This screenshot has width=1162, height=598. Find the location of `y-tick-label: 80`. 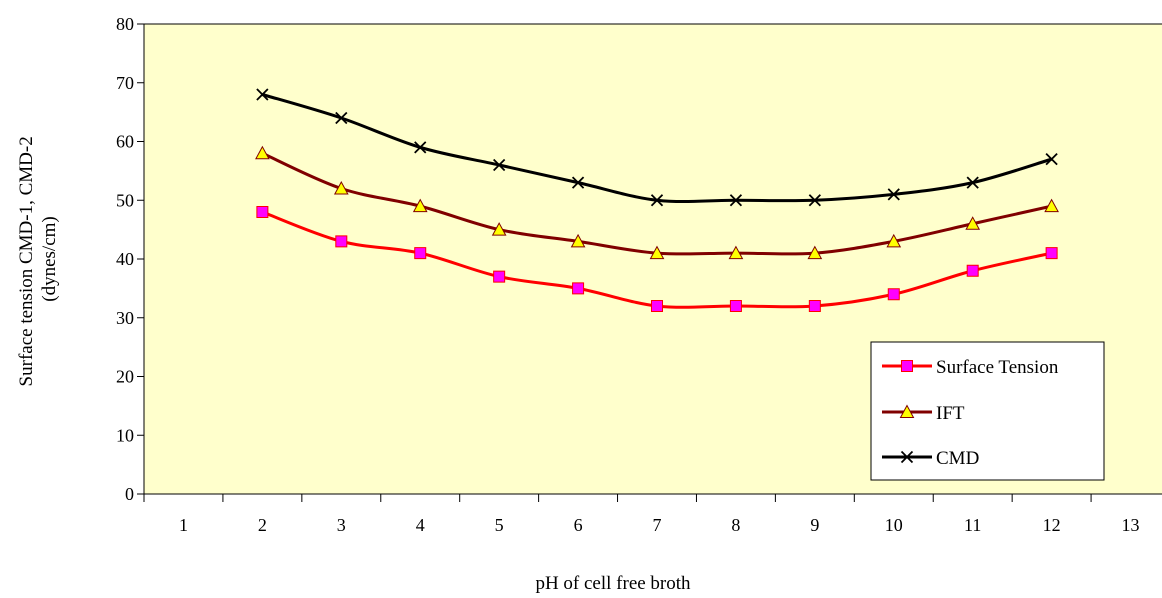

y-tick-label: 80 is located at coordinates (125, 24).